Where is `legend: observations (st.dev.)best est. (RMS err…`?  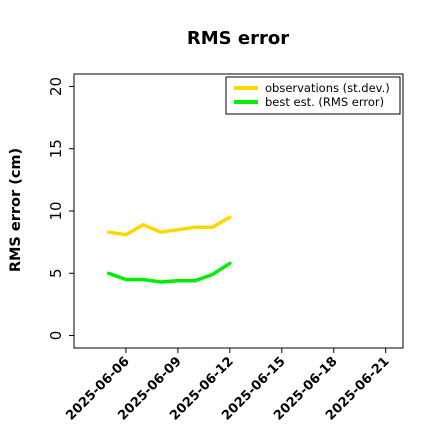
legend: observations (st.dev.)best est. (RMS err… is located at coordinates (313, 95).